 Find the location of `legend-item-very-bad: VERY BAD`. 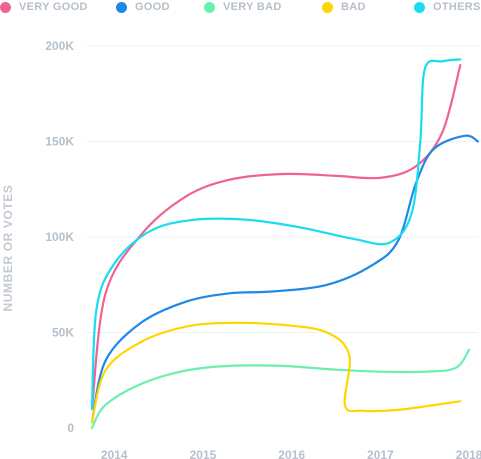

legend-item-very-bad: VERY BAD is located at coordinates (243, 7).